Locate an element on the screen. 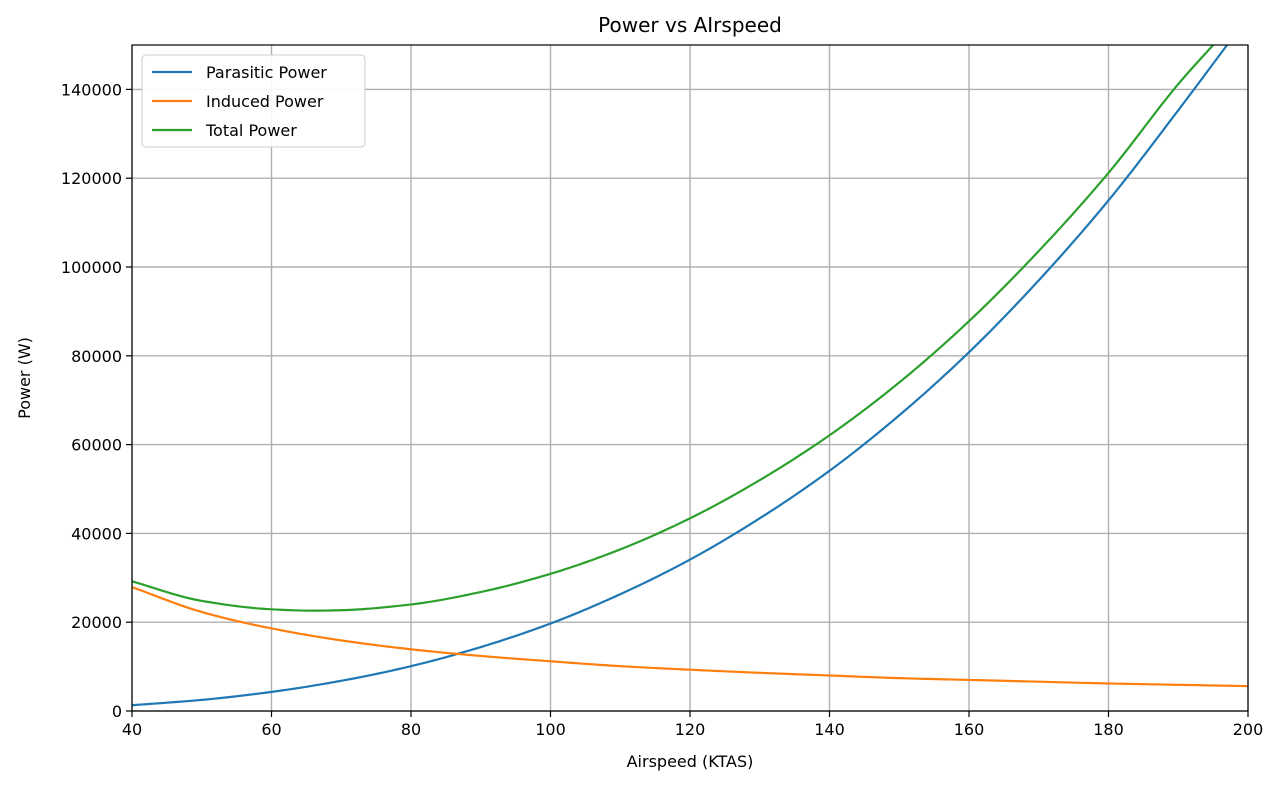 The width and height of the screenshot is (1281, 785). legend-box is located at coordinates (253, 101).